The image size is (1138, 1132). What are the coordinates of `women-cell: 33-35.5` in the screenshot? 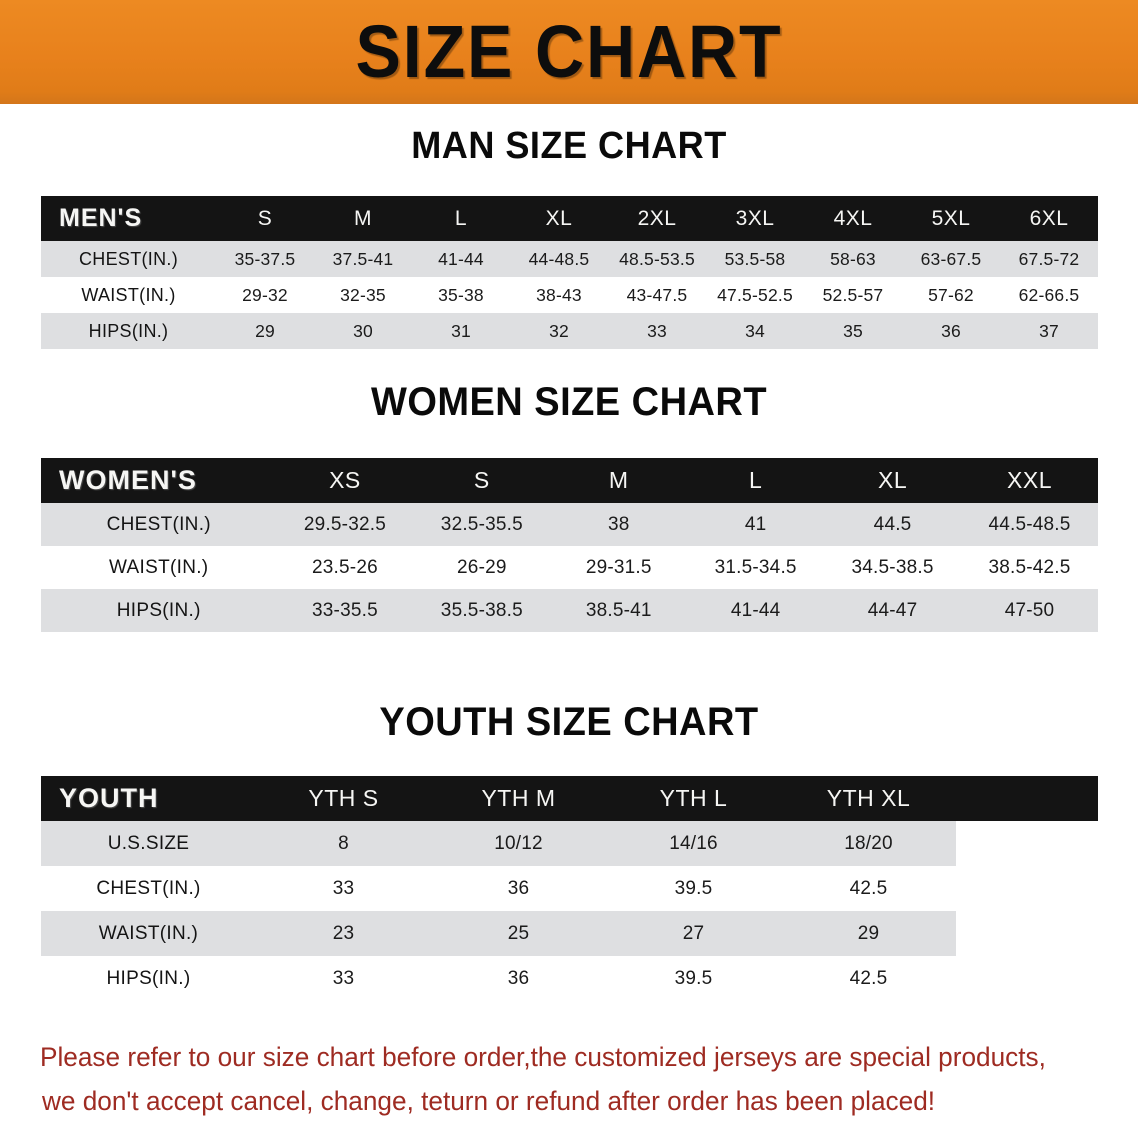 It's located at (345, 610).